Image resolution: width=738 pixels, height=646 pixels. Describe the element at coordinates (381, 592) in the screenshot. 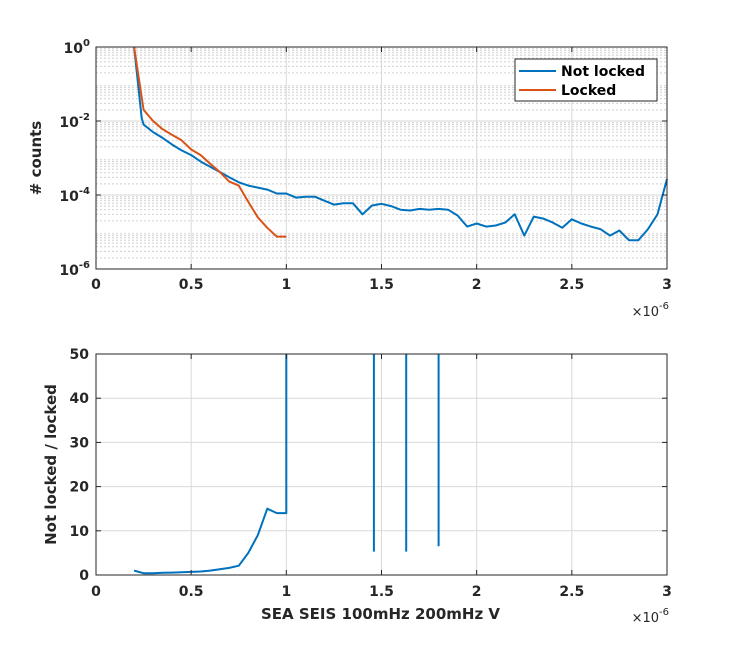

I see `bottom-x-tick-label: 1.5` at that location.